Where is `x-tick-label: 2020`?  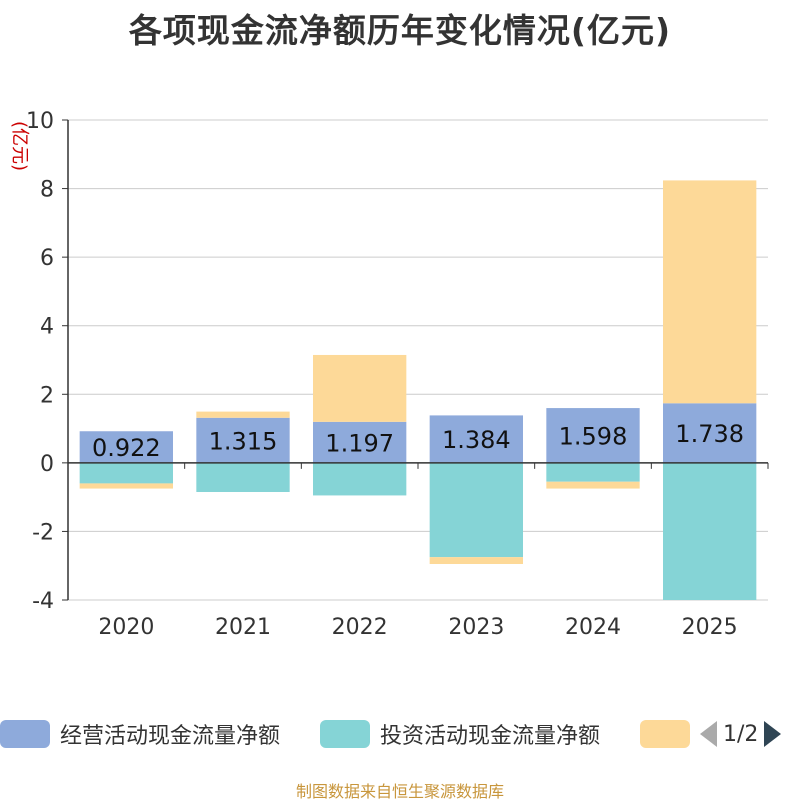
x-tick-label: 2020 is located at coordinates (126, 627).